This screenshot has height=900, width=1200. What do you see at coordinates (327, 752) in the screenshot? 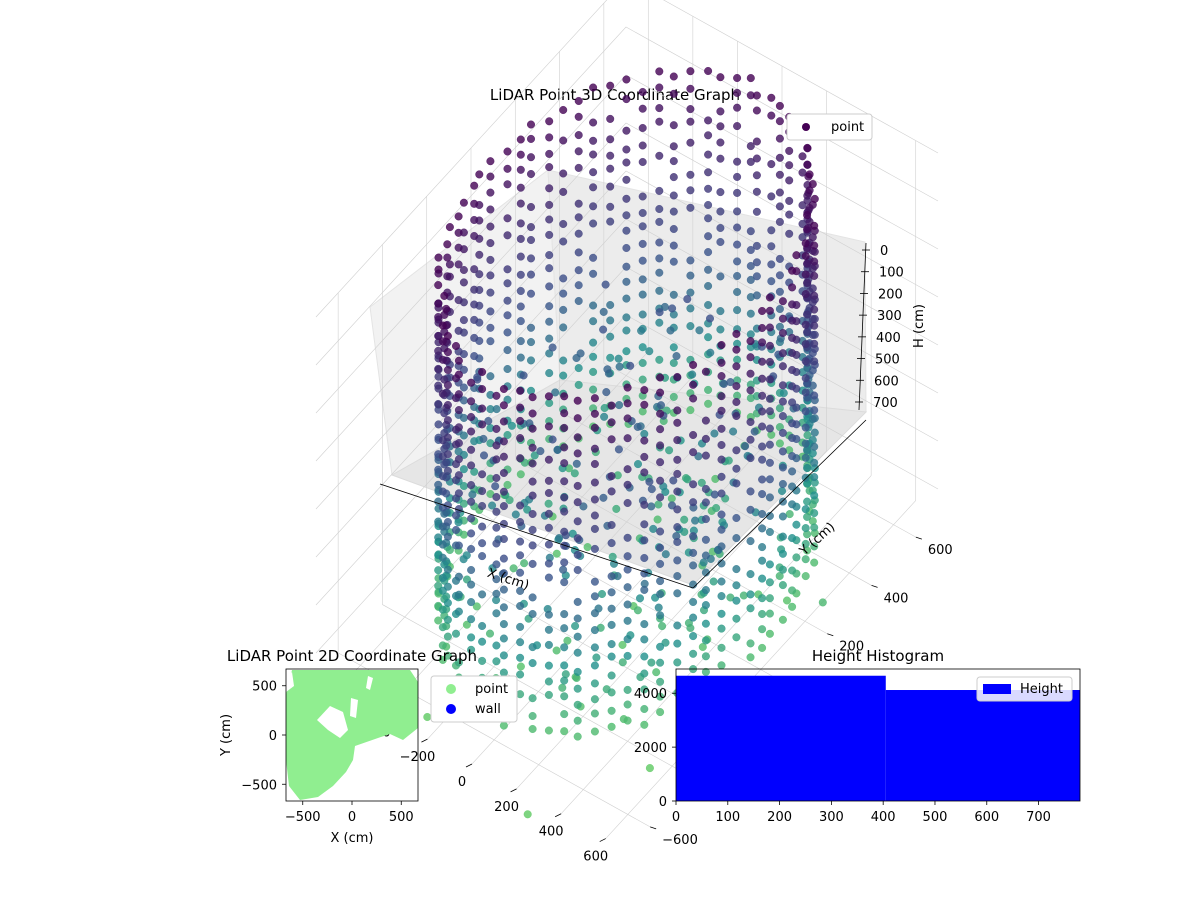
I see `plot-2d-ticks: −500 0 500 −500 0 500` at bounding box center [327, 752].